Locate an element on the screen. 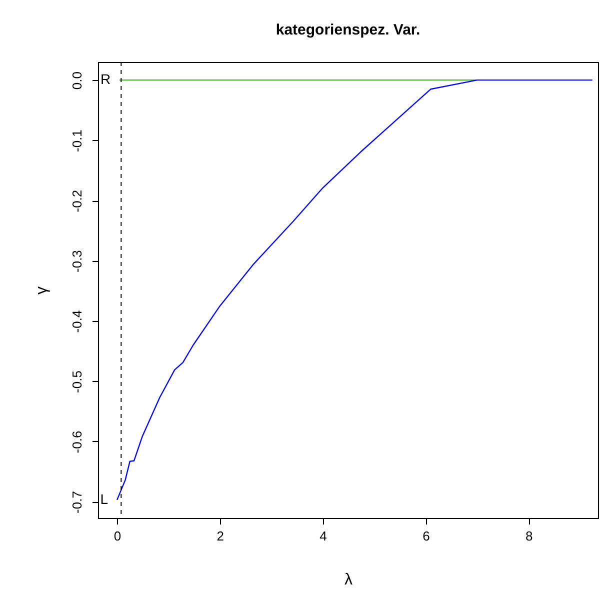  annotation: R is located at coordinates (105, 79).